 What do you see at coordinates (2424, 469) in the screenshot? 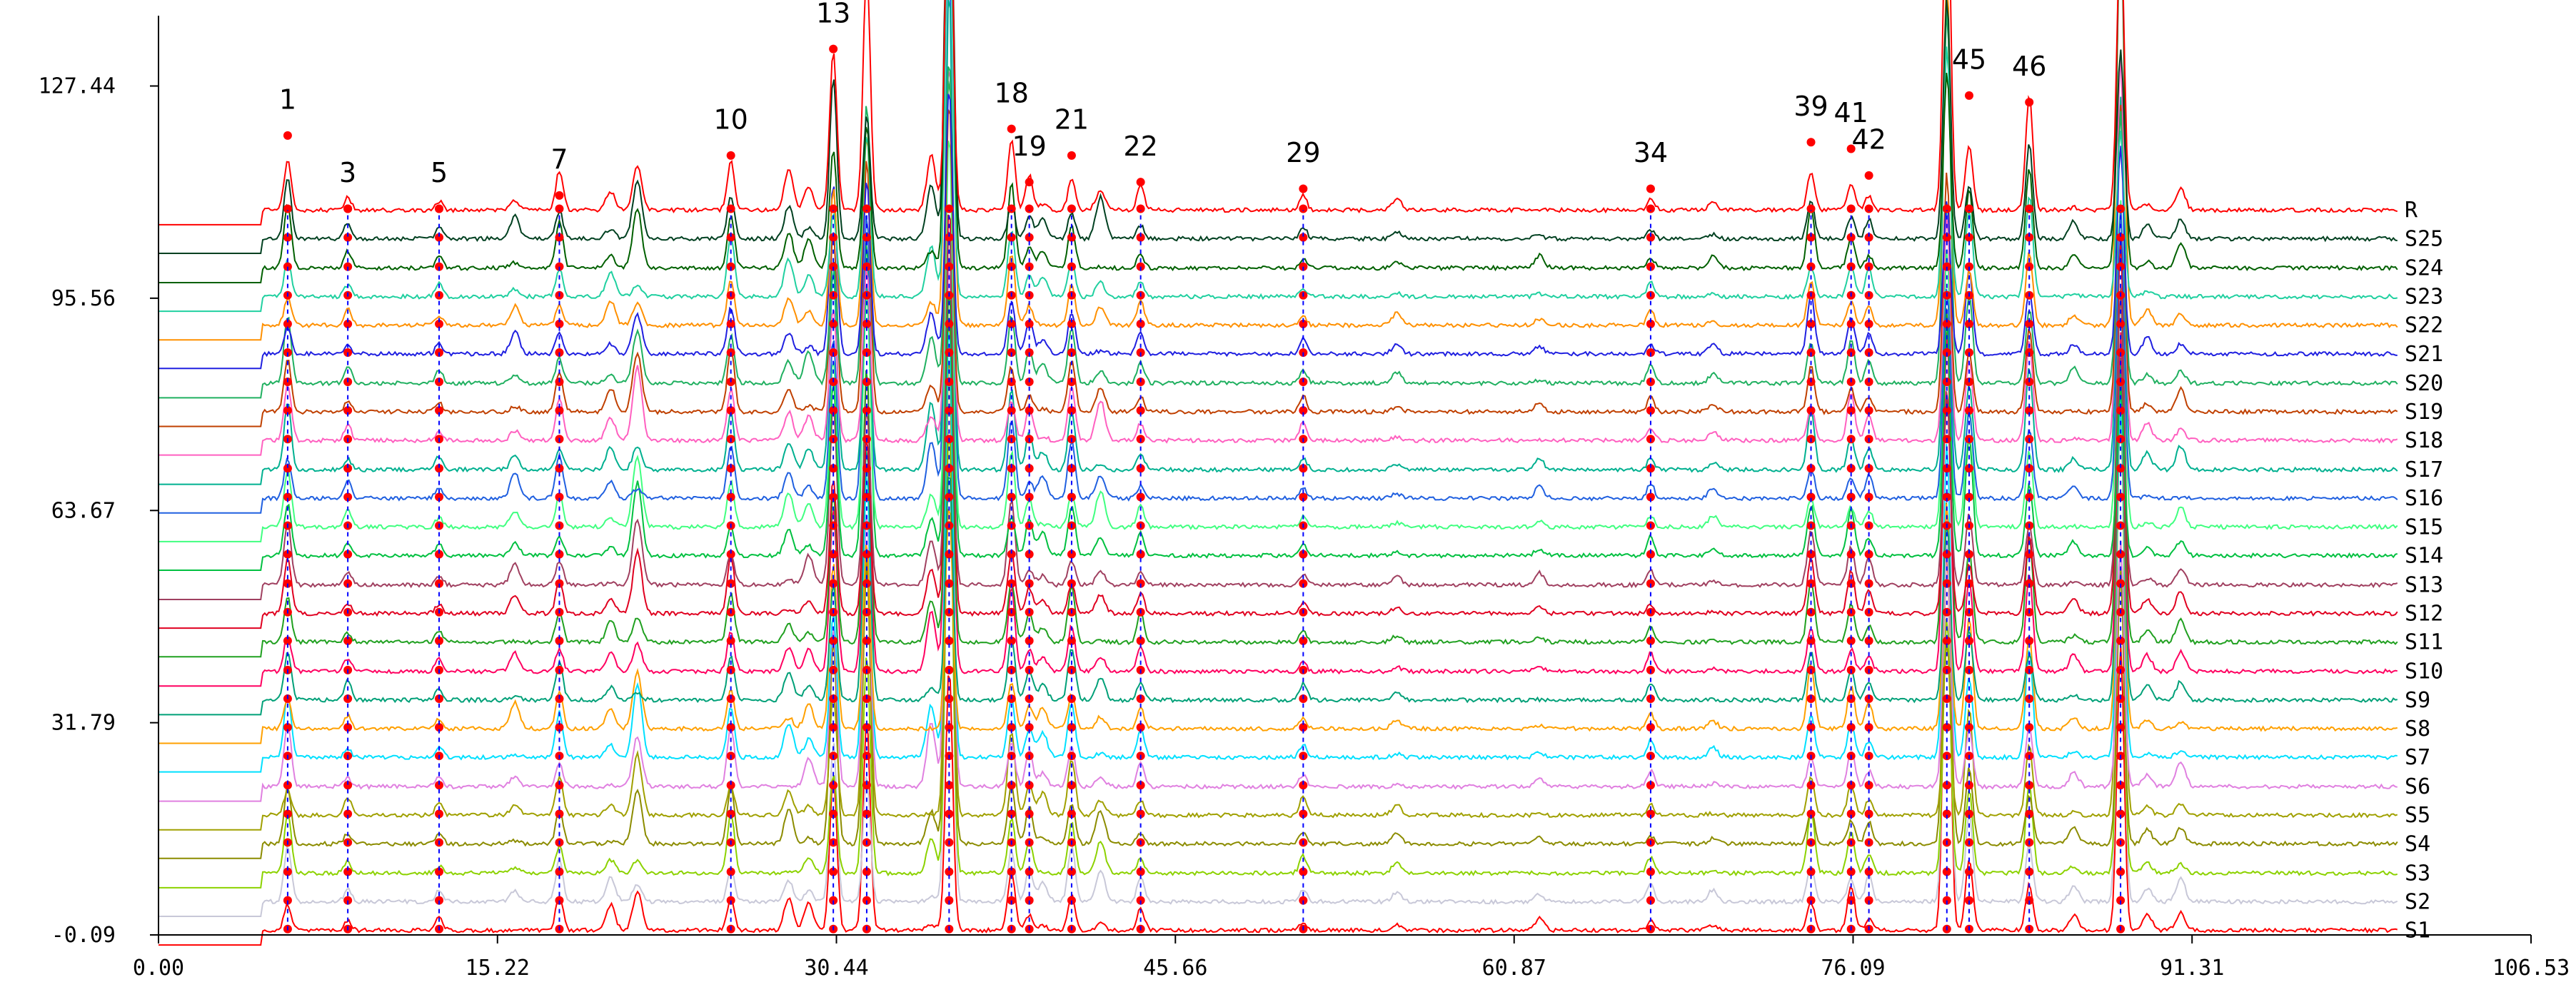
I see `sample-label: S17` at bounding box center [2424, 469].